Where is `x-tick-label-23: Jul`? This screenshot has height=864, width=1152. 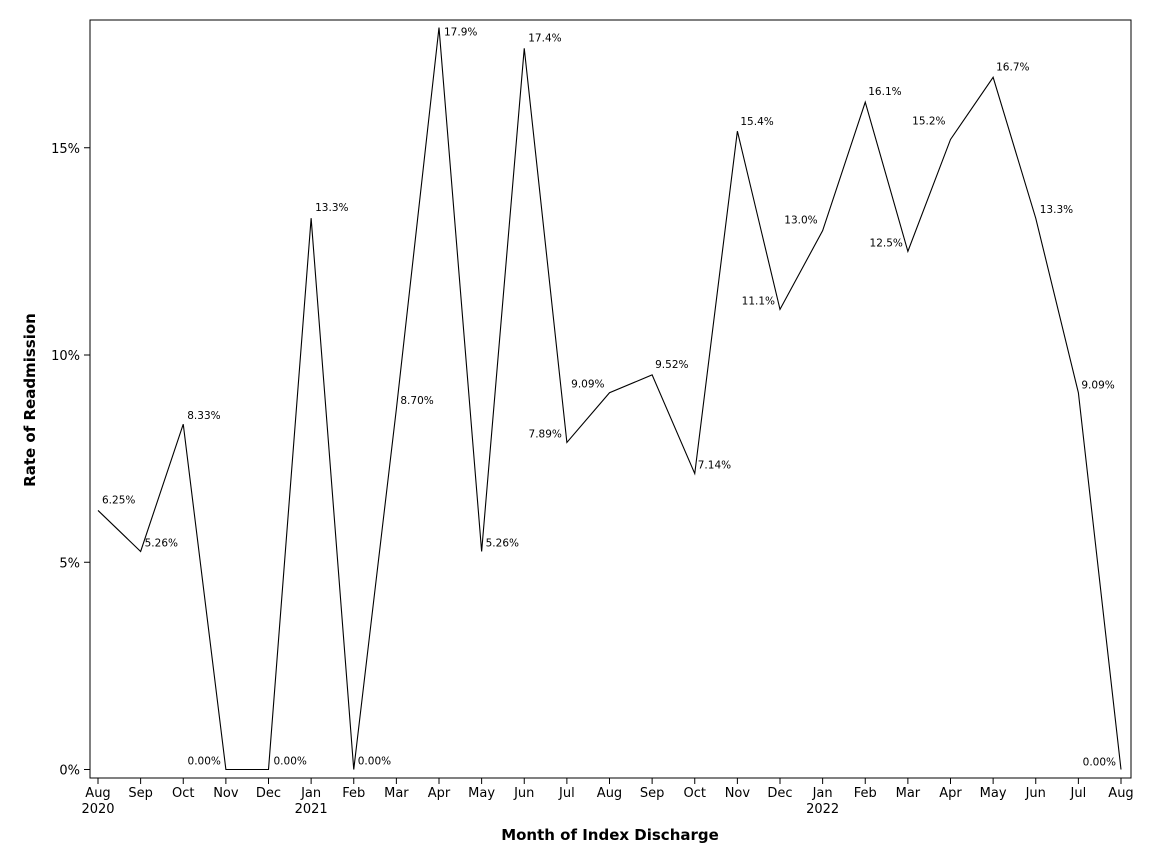 x-tick-label-23: Jul is located at coordinates (1078, 793).